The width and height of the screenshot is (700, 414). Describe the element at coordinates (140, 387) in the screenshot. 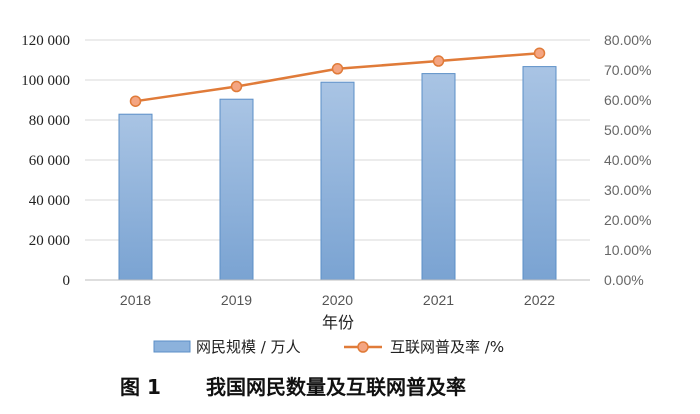

I see `caption-number: 图 1` at that location.